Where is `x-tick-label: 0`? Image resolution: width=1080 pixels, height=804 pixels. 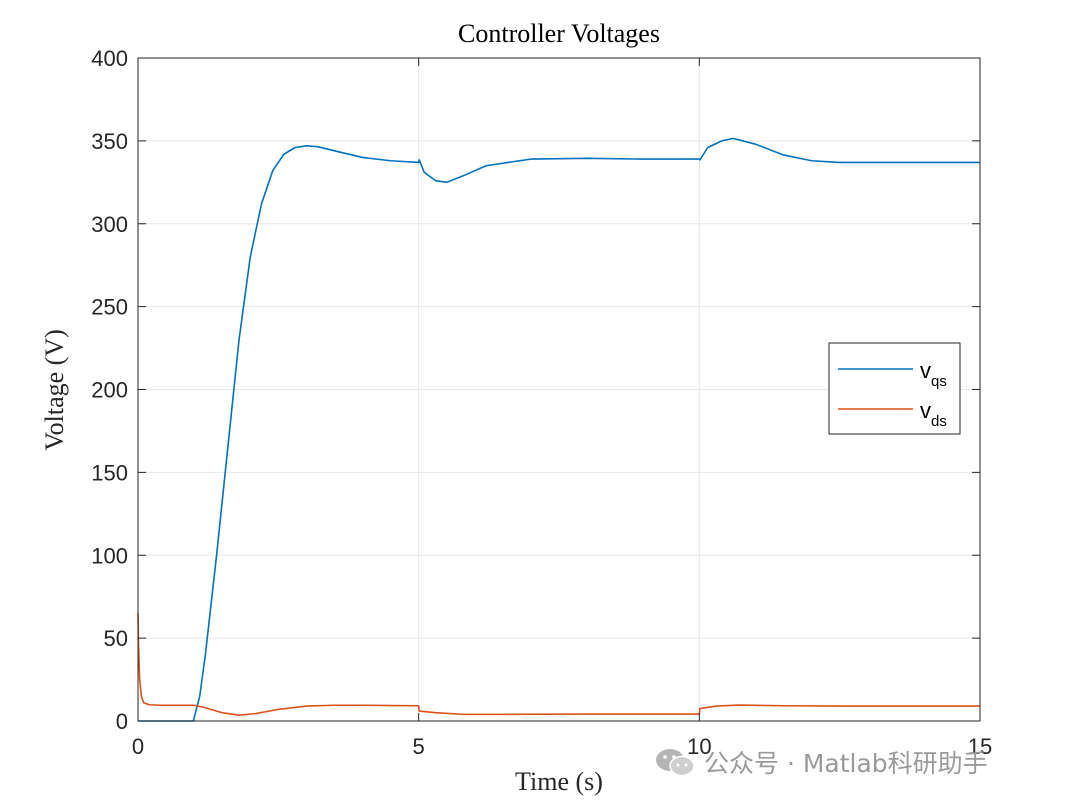 x-tick-label: 0 is located at coordinates (138, 746).